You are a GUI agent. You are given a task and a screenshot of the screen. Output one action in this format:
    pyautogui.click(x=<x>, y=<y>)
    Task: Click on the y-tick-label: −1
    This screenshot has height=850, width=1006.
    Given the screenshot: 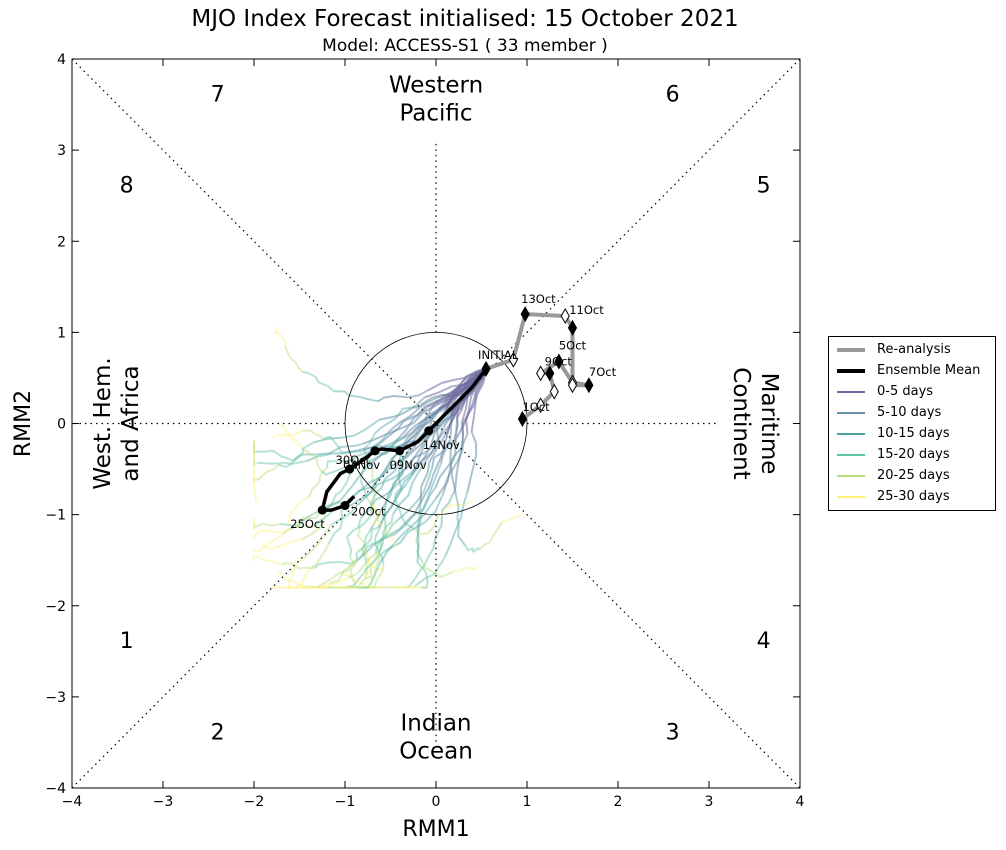 What is the action you would take?
    pyautogui.click(x=55, y=516)
    